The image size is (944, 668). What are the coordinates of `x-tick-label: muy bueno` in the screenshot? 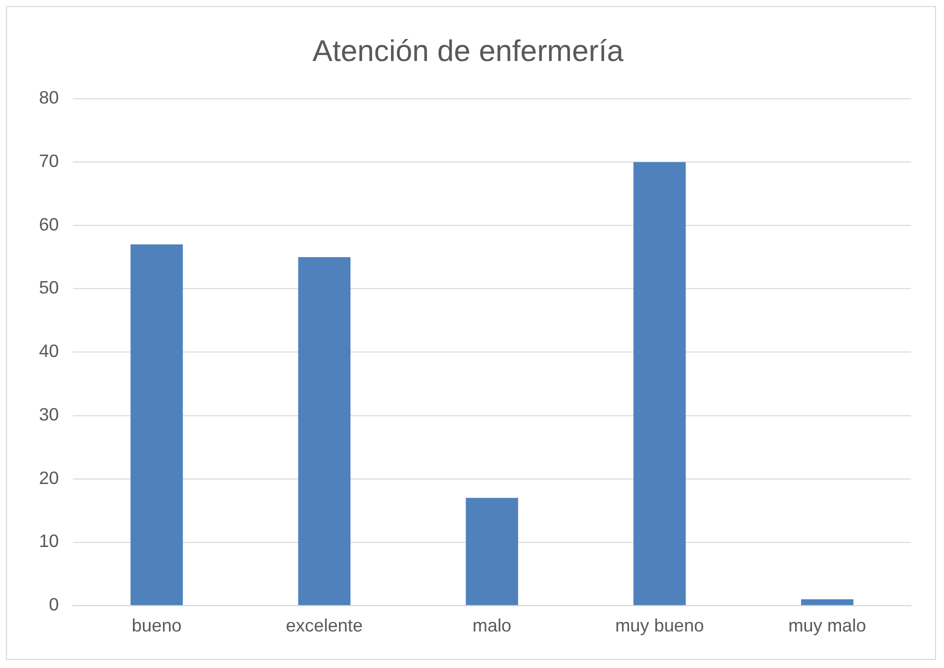 It's located at (659, 625).